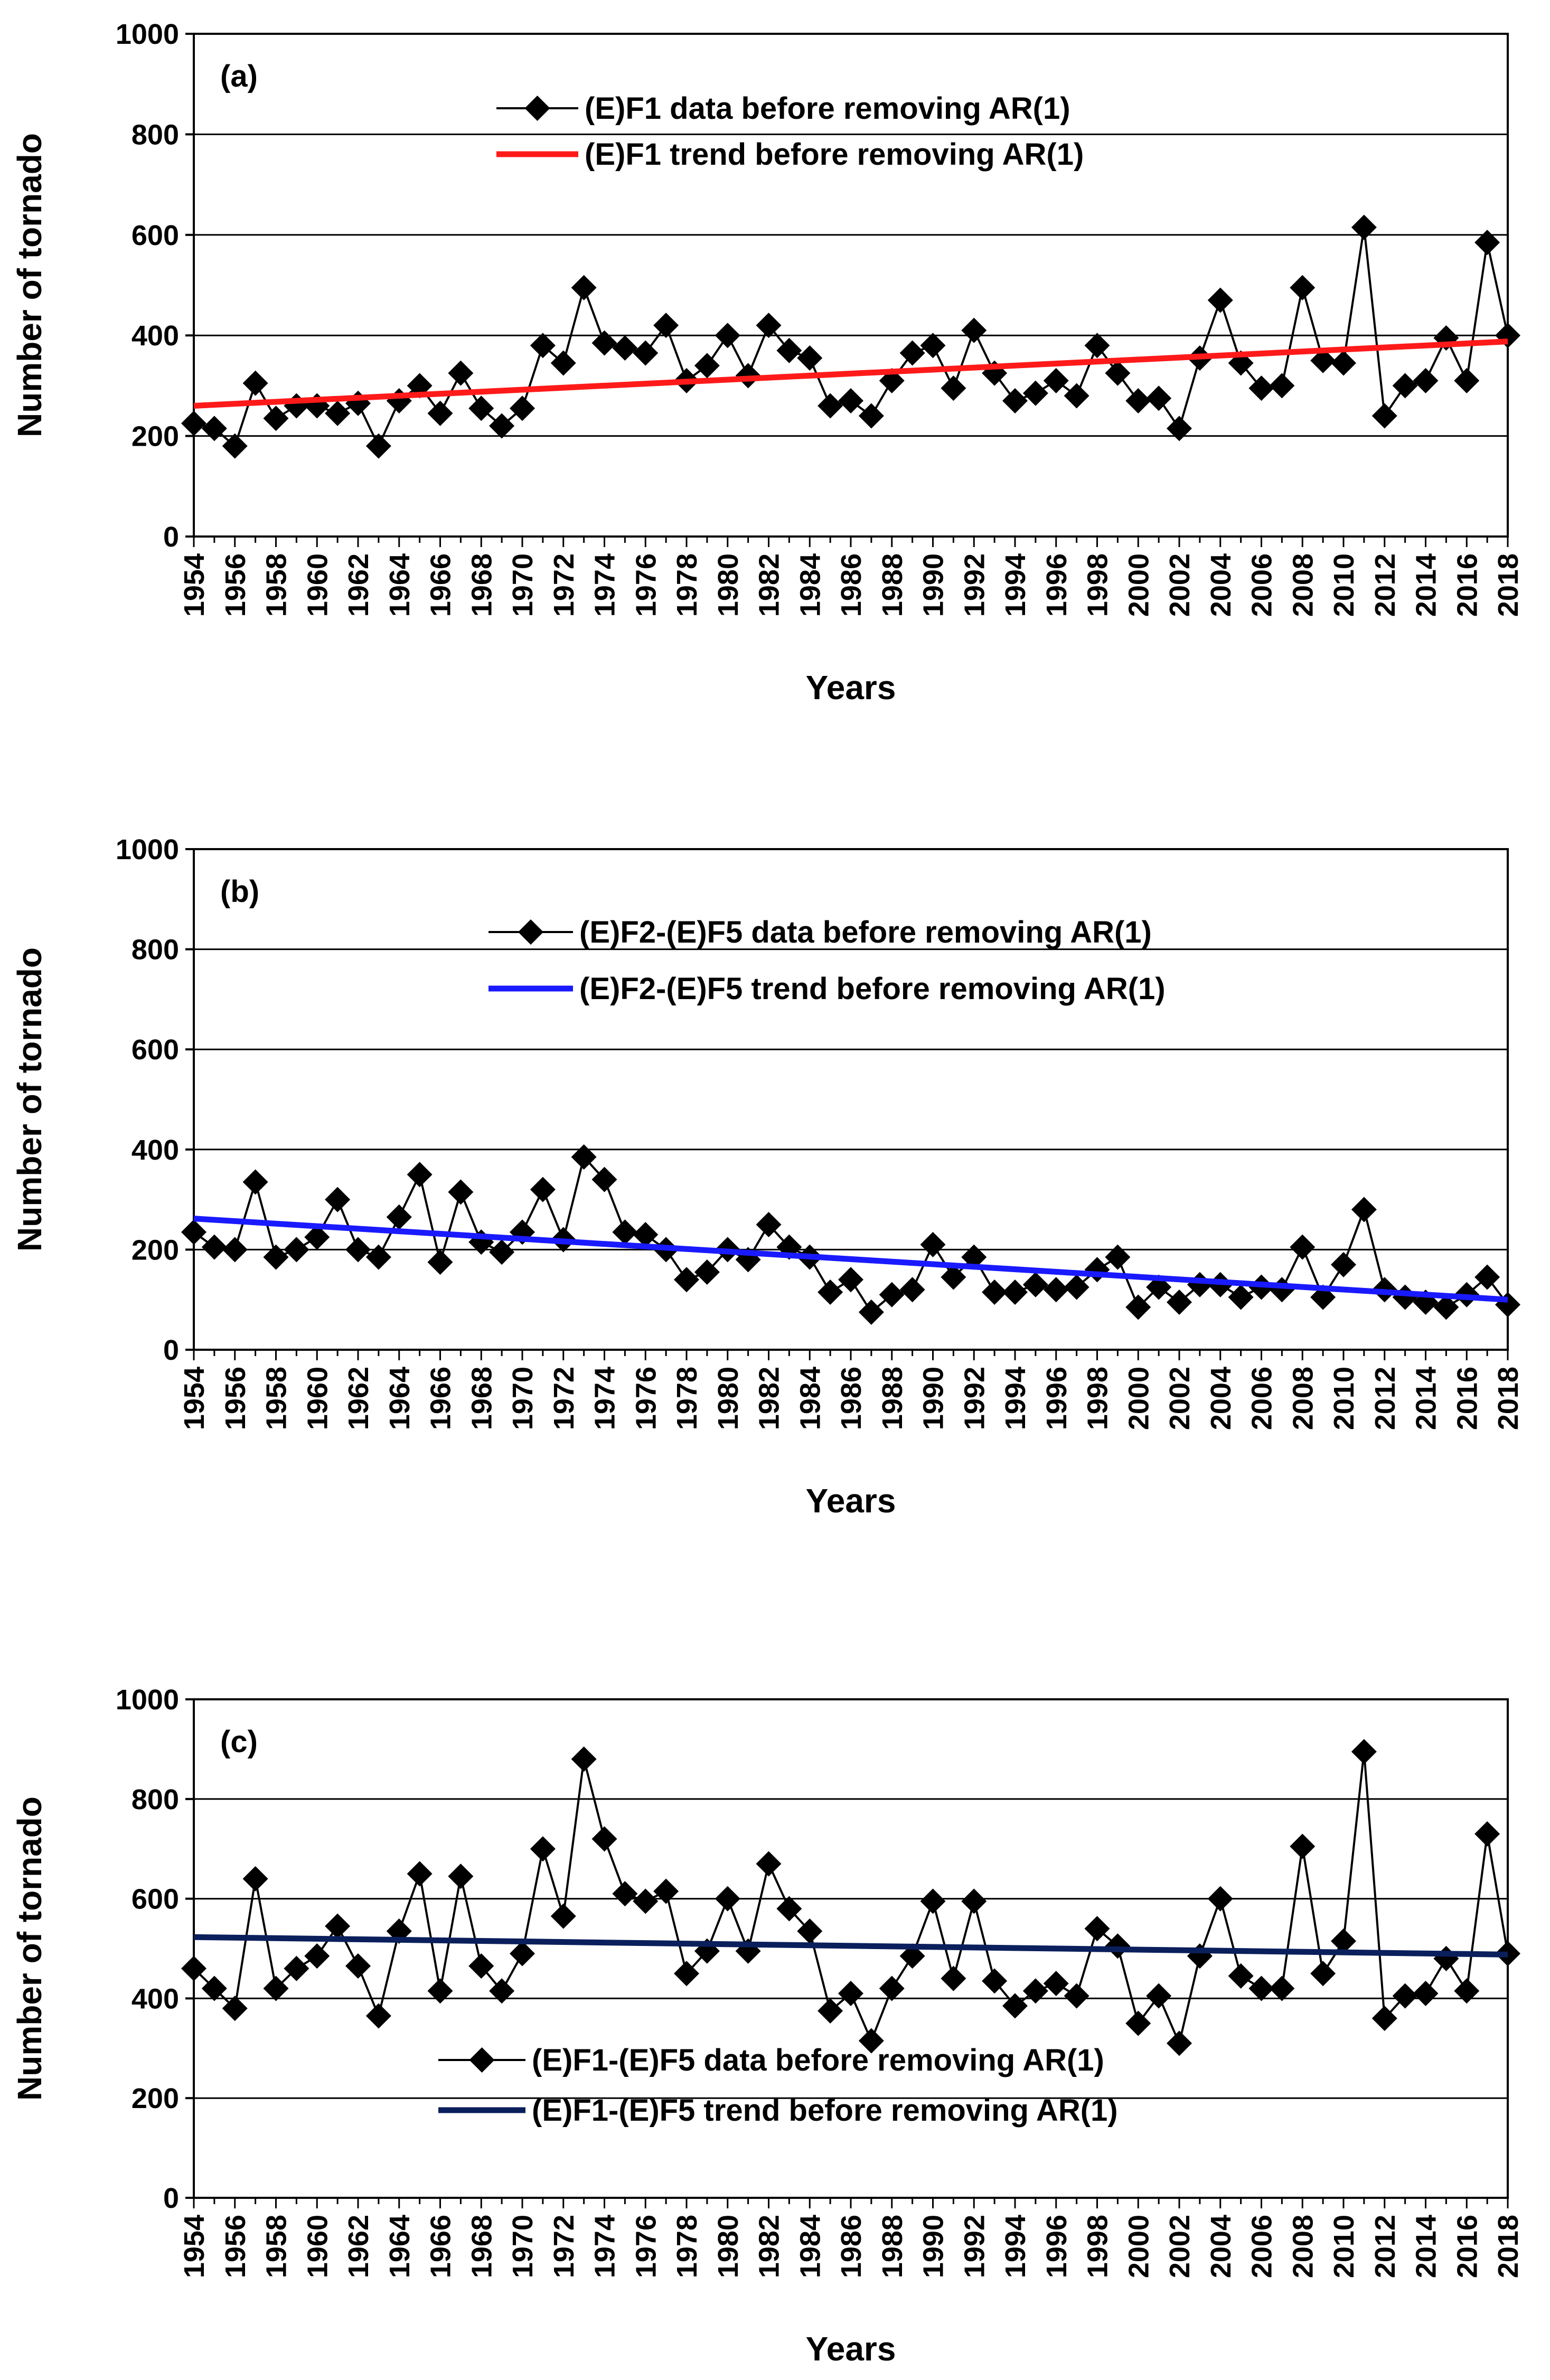  I want to click on x-tick-label: 1958, so click(277, 2247).